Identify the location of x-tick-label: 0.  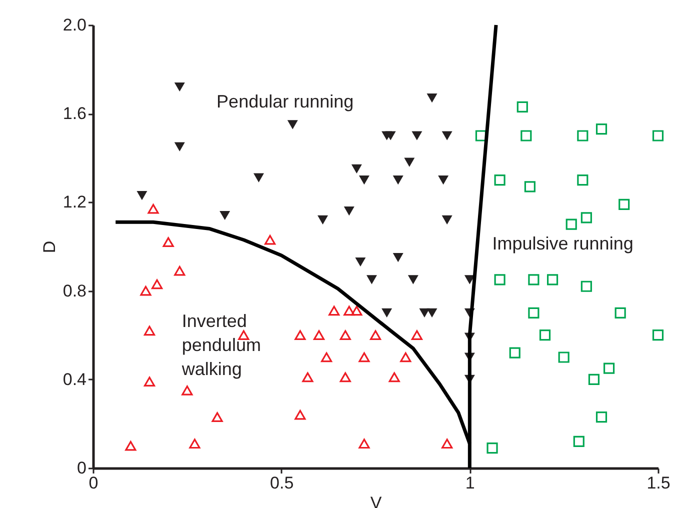
(93, 483).